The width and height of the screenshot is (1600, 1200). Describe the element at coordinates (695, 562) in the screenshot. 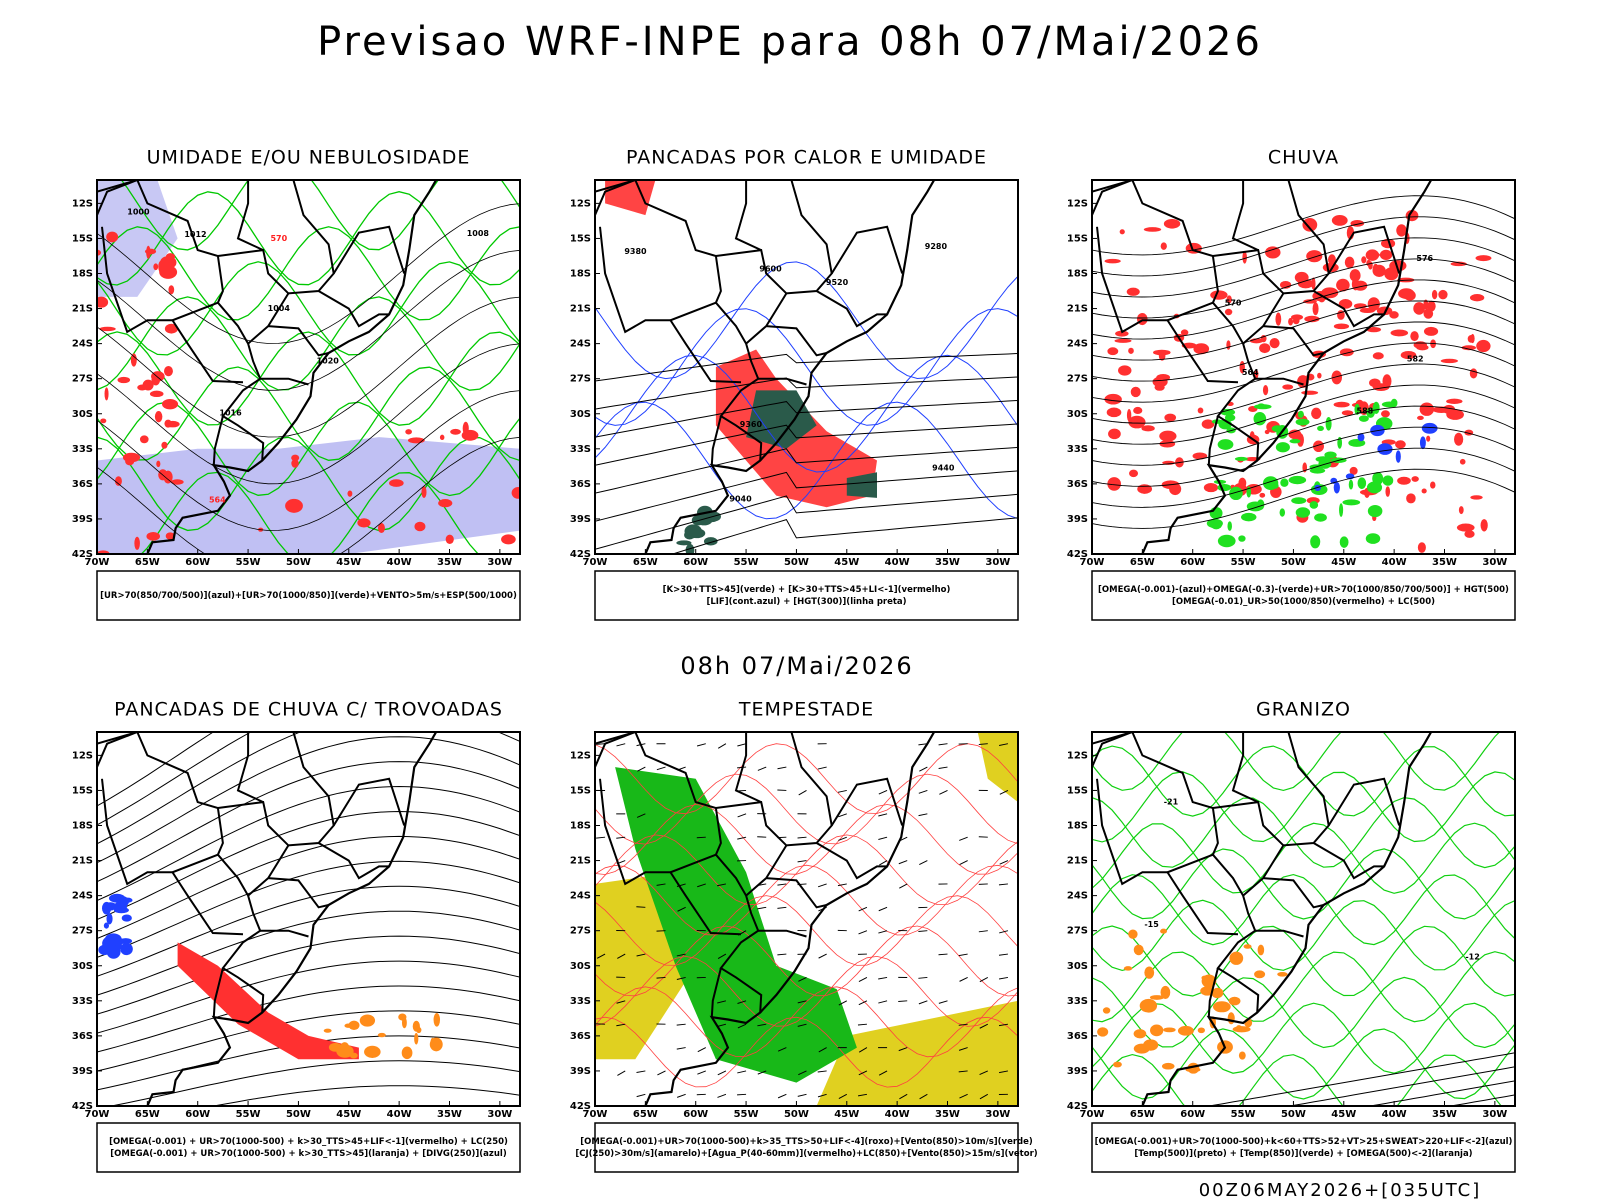

I see `lon-tick-label: 60W` at that location.